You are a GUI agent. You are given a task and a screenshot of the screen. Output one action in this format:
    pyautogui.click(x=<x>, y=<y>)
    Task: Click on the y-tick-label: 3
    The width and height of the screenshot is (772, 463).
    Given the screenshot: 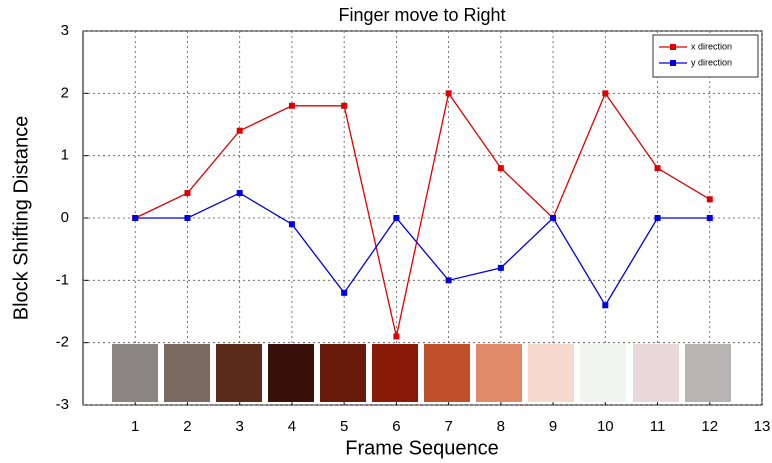 What is the action you would take?
    pyautogui.click(x=65, y=30)
    